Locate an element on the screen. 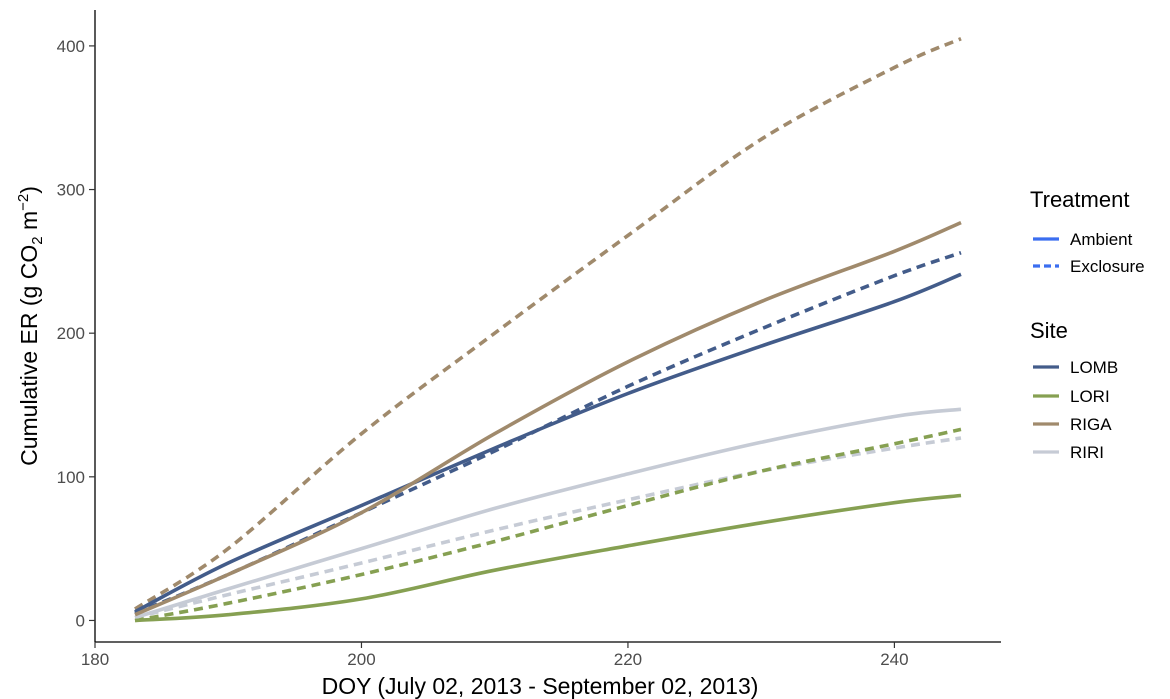 The image size is (1170, 699). y-axis-title-mid: m is located at coordinates (29, 224).